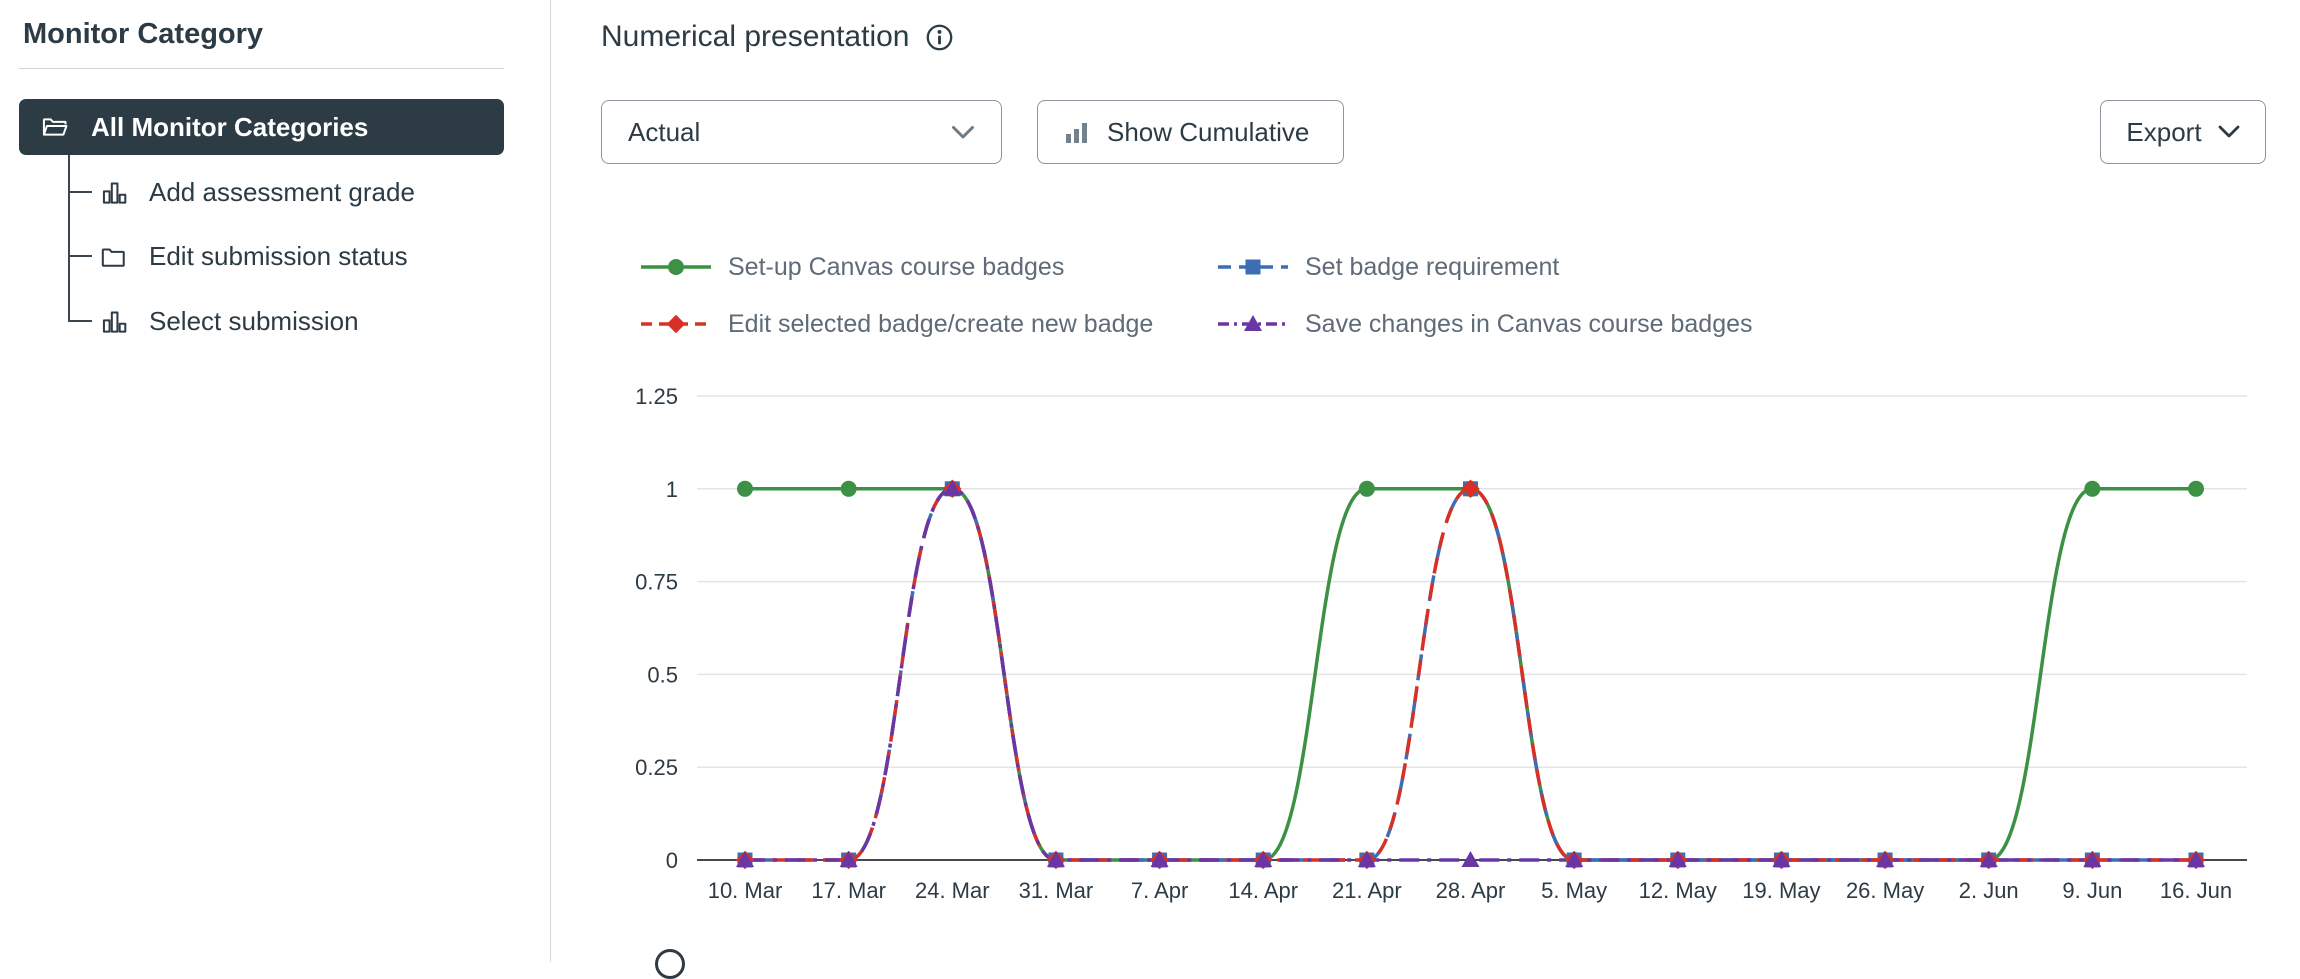 The height and width of the screenshot is (979, 2300). Describe the element at coordinates (282, 191) in the screenshot. I see `sidebar-item-label: Add assessment grade` at that location.